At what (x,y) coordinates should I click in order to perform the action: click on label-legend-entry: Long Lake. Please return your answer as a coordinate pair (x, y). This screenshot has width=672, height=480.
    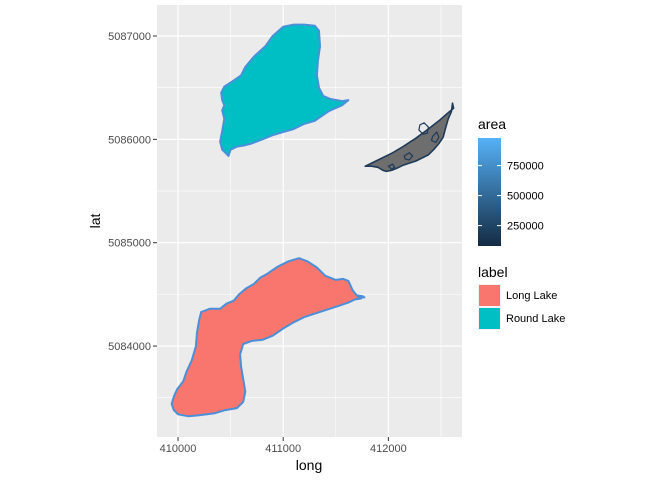
    Looking at the image, I should click on (531, 296).